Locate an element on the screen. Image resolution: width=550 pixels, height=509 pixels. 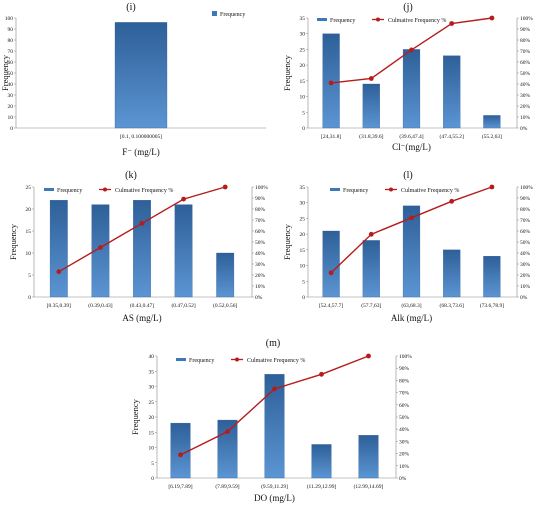
x-tick-label: (57.7,63] is located at coordinates (371, 305).